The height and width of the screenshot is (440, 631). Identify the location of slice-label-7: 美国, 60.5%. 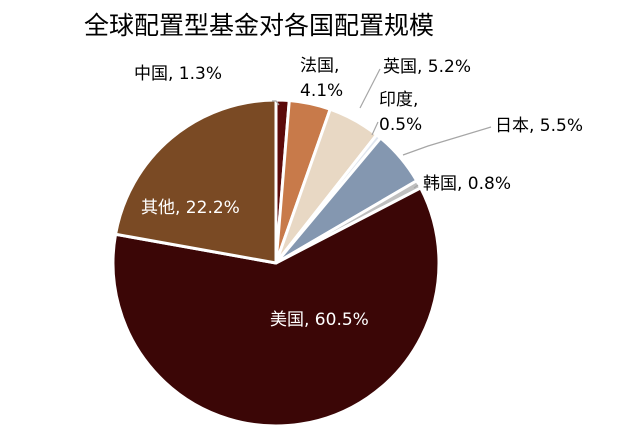
(319, 320).